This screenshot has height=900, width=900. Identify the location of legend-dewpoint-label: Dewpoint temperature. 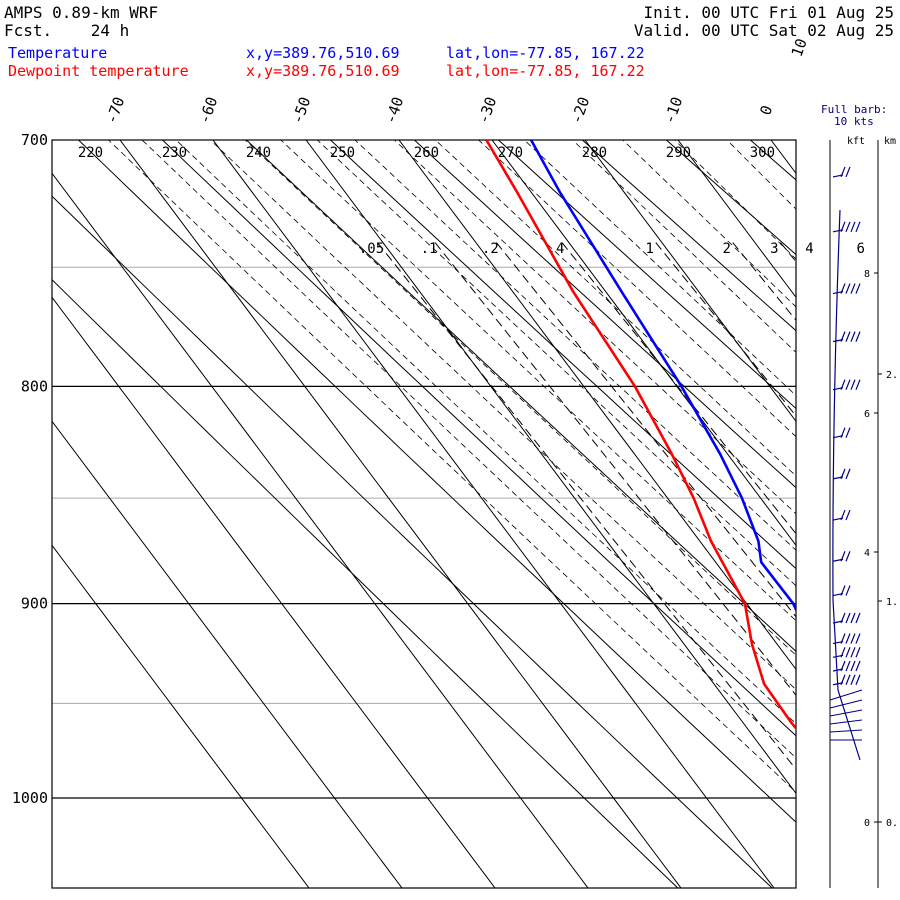
(98, 71).